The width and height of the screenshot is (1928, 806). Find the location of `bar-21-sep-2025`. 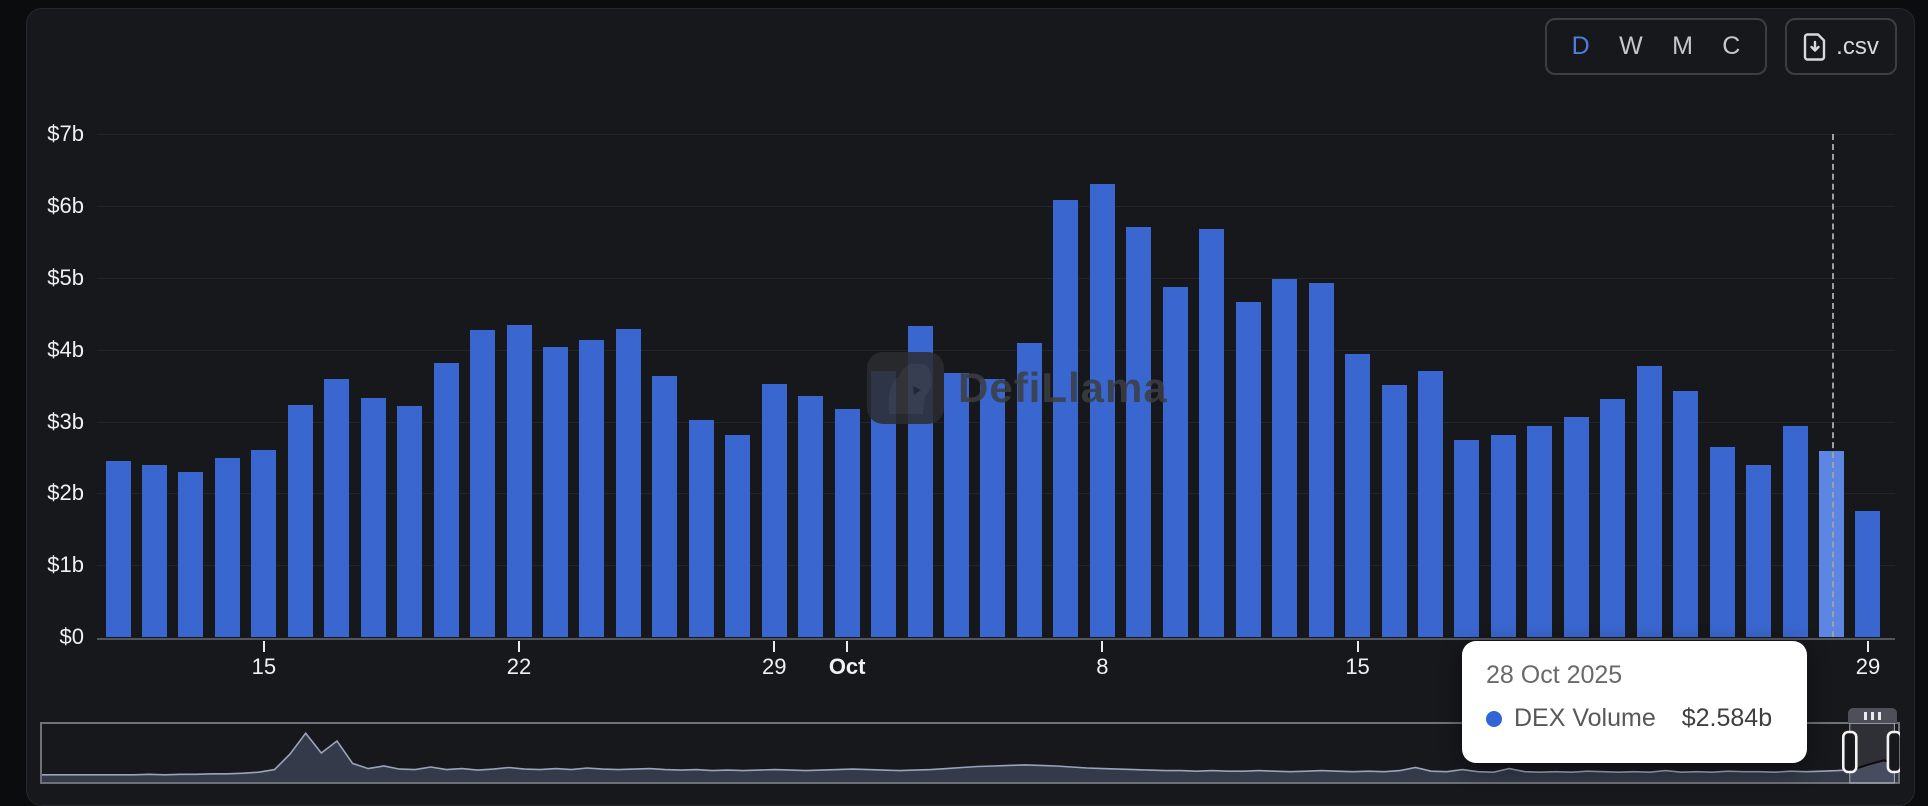

bar-21-sep-2025 is located at coordinates (483, 483).